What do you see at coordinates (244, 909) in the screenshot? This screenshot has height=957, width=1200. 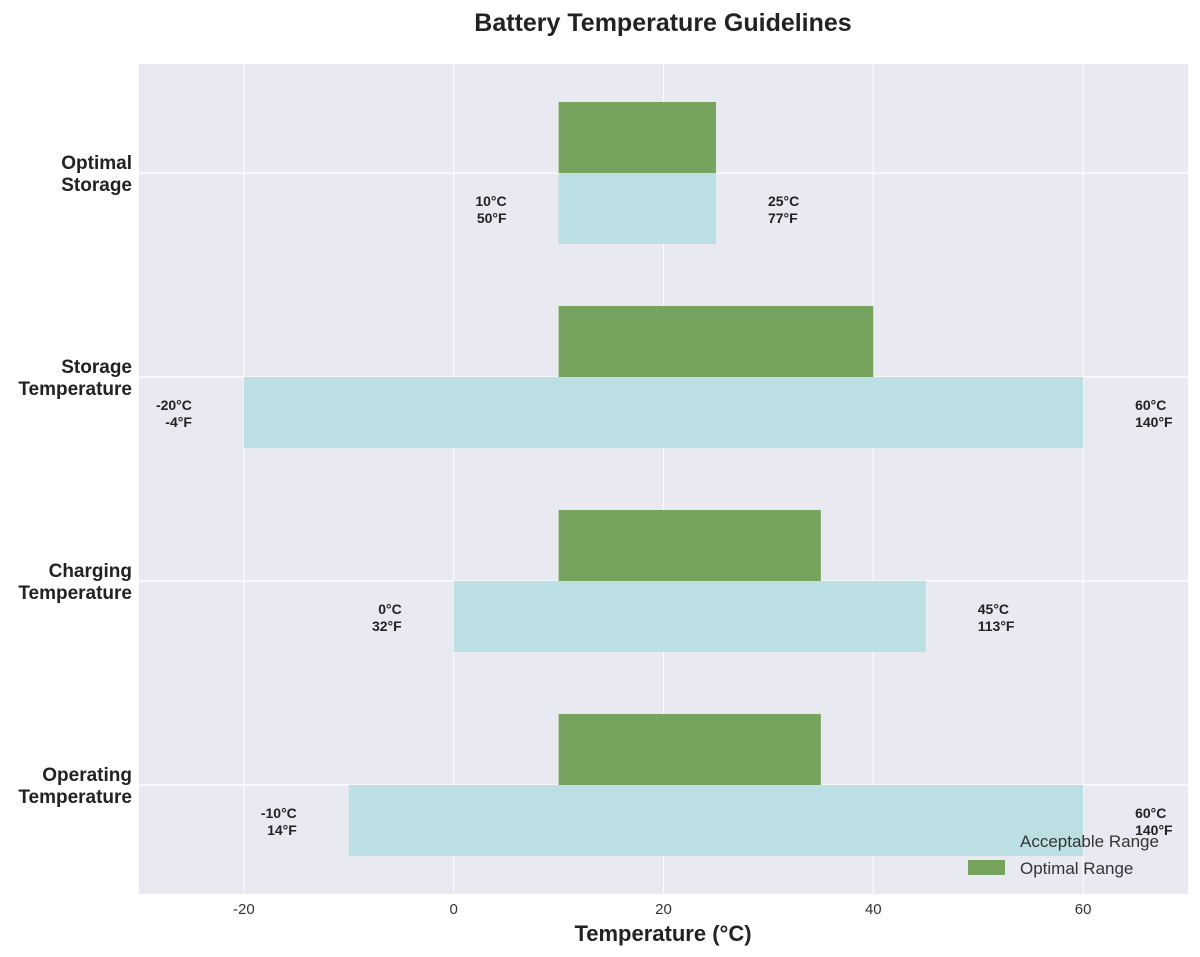 I see `x-tick-label: -20` at bounding box center [244, 909].